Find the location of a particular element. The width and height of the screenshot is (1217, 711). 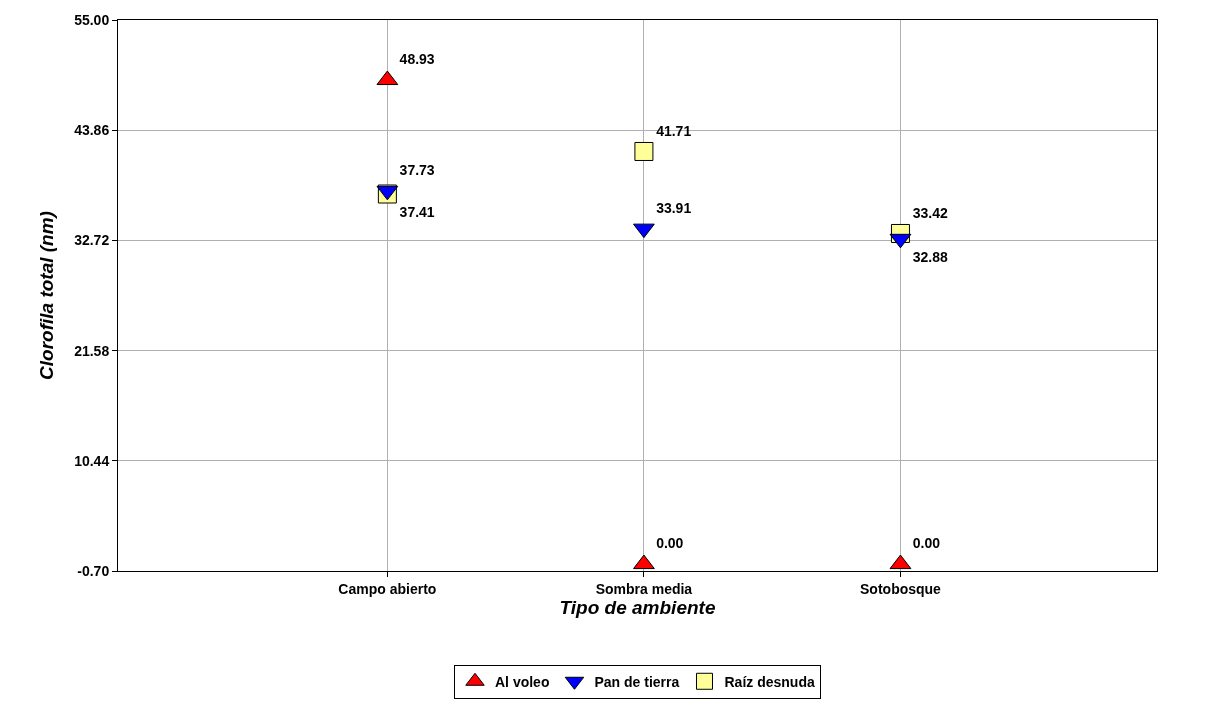

x-tick-label: Campo abierto is located at coordinates (387, 588).